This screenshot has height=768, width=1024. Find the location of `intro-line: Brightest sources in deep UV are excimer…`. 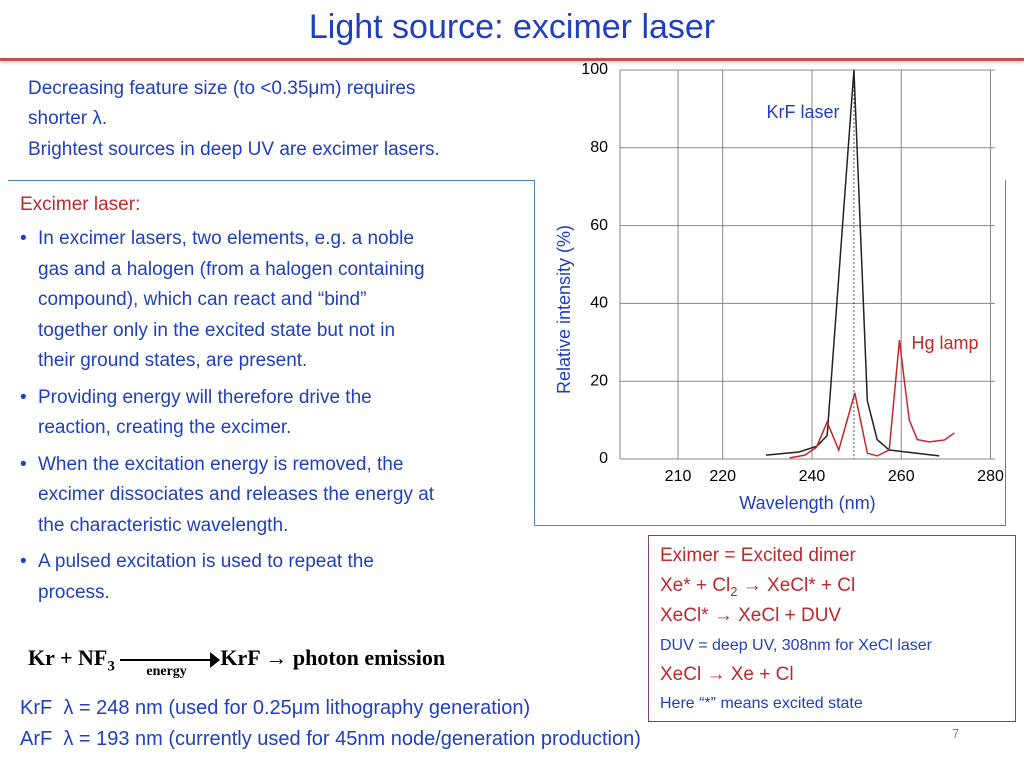

intro-line: Brightest sources in deep UV are excimer… is located at coordinates (234, 149).